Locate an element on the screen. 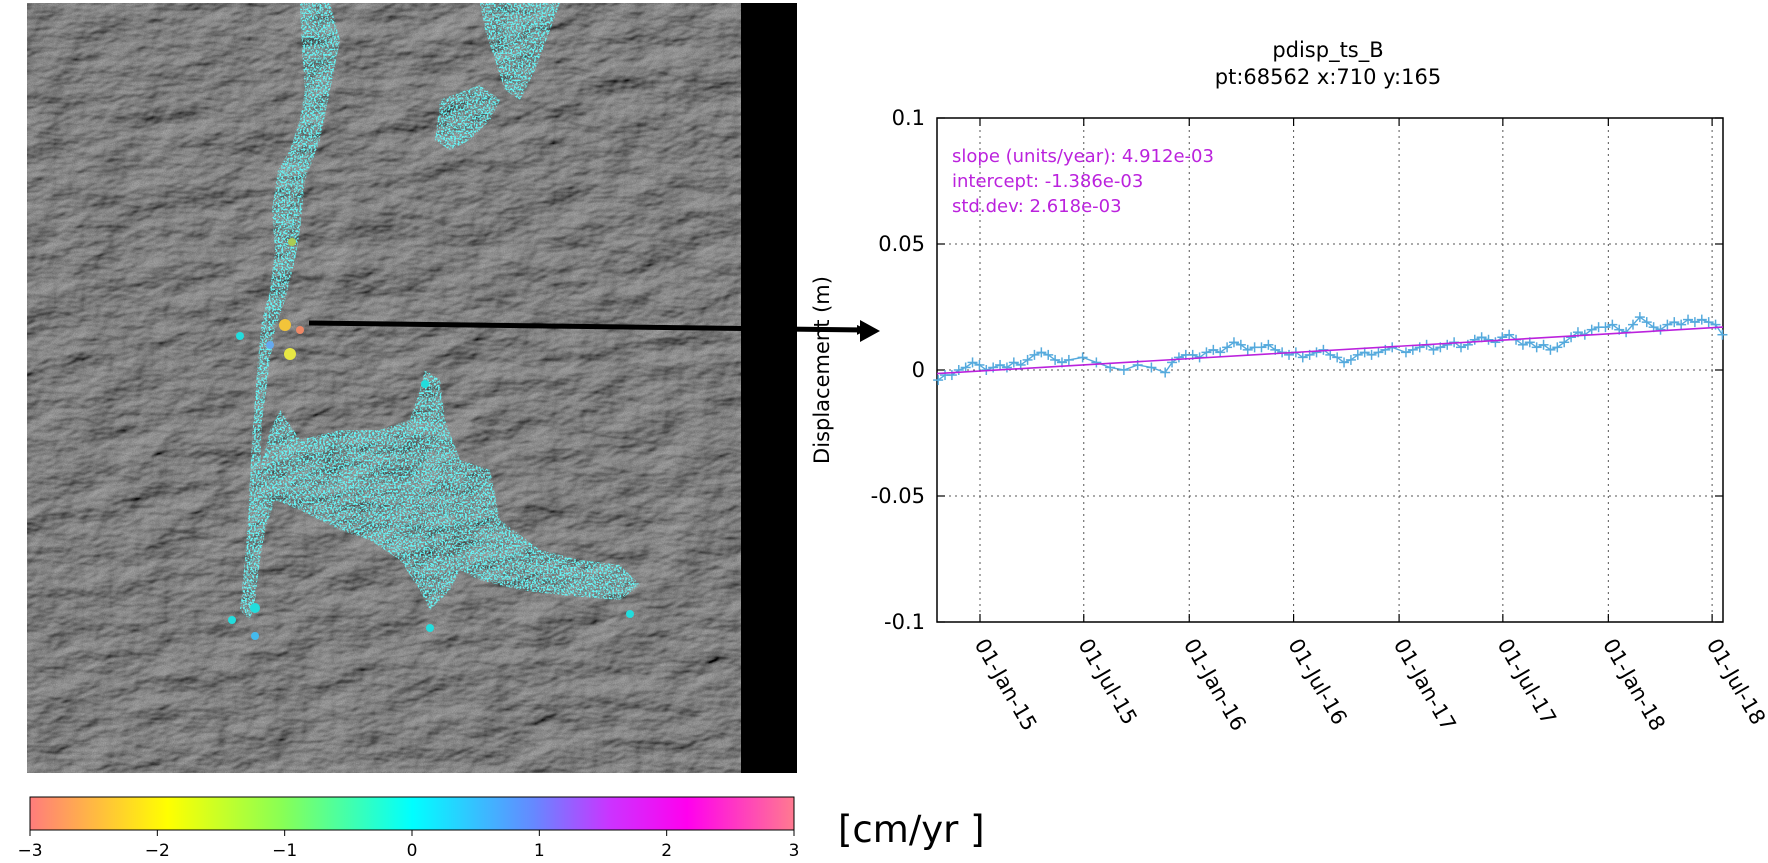 The width and height of the screenshot is (1768, 863). colorbar: −3 −2 −1 0 1 2 3 is located at coordinates (408, 828).